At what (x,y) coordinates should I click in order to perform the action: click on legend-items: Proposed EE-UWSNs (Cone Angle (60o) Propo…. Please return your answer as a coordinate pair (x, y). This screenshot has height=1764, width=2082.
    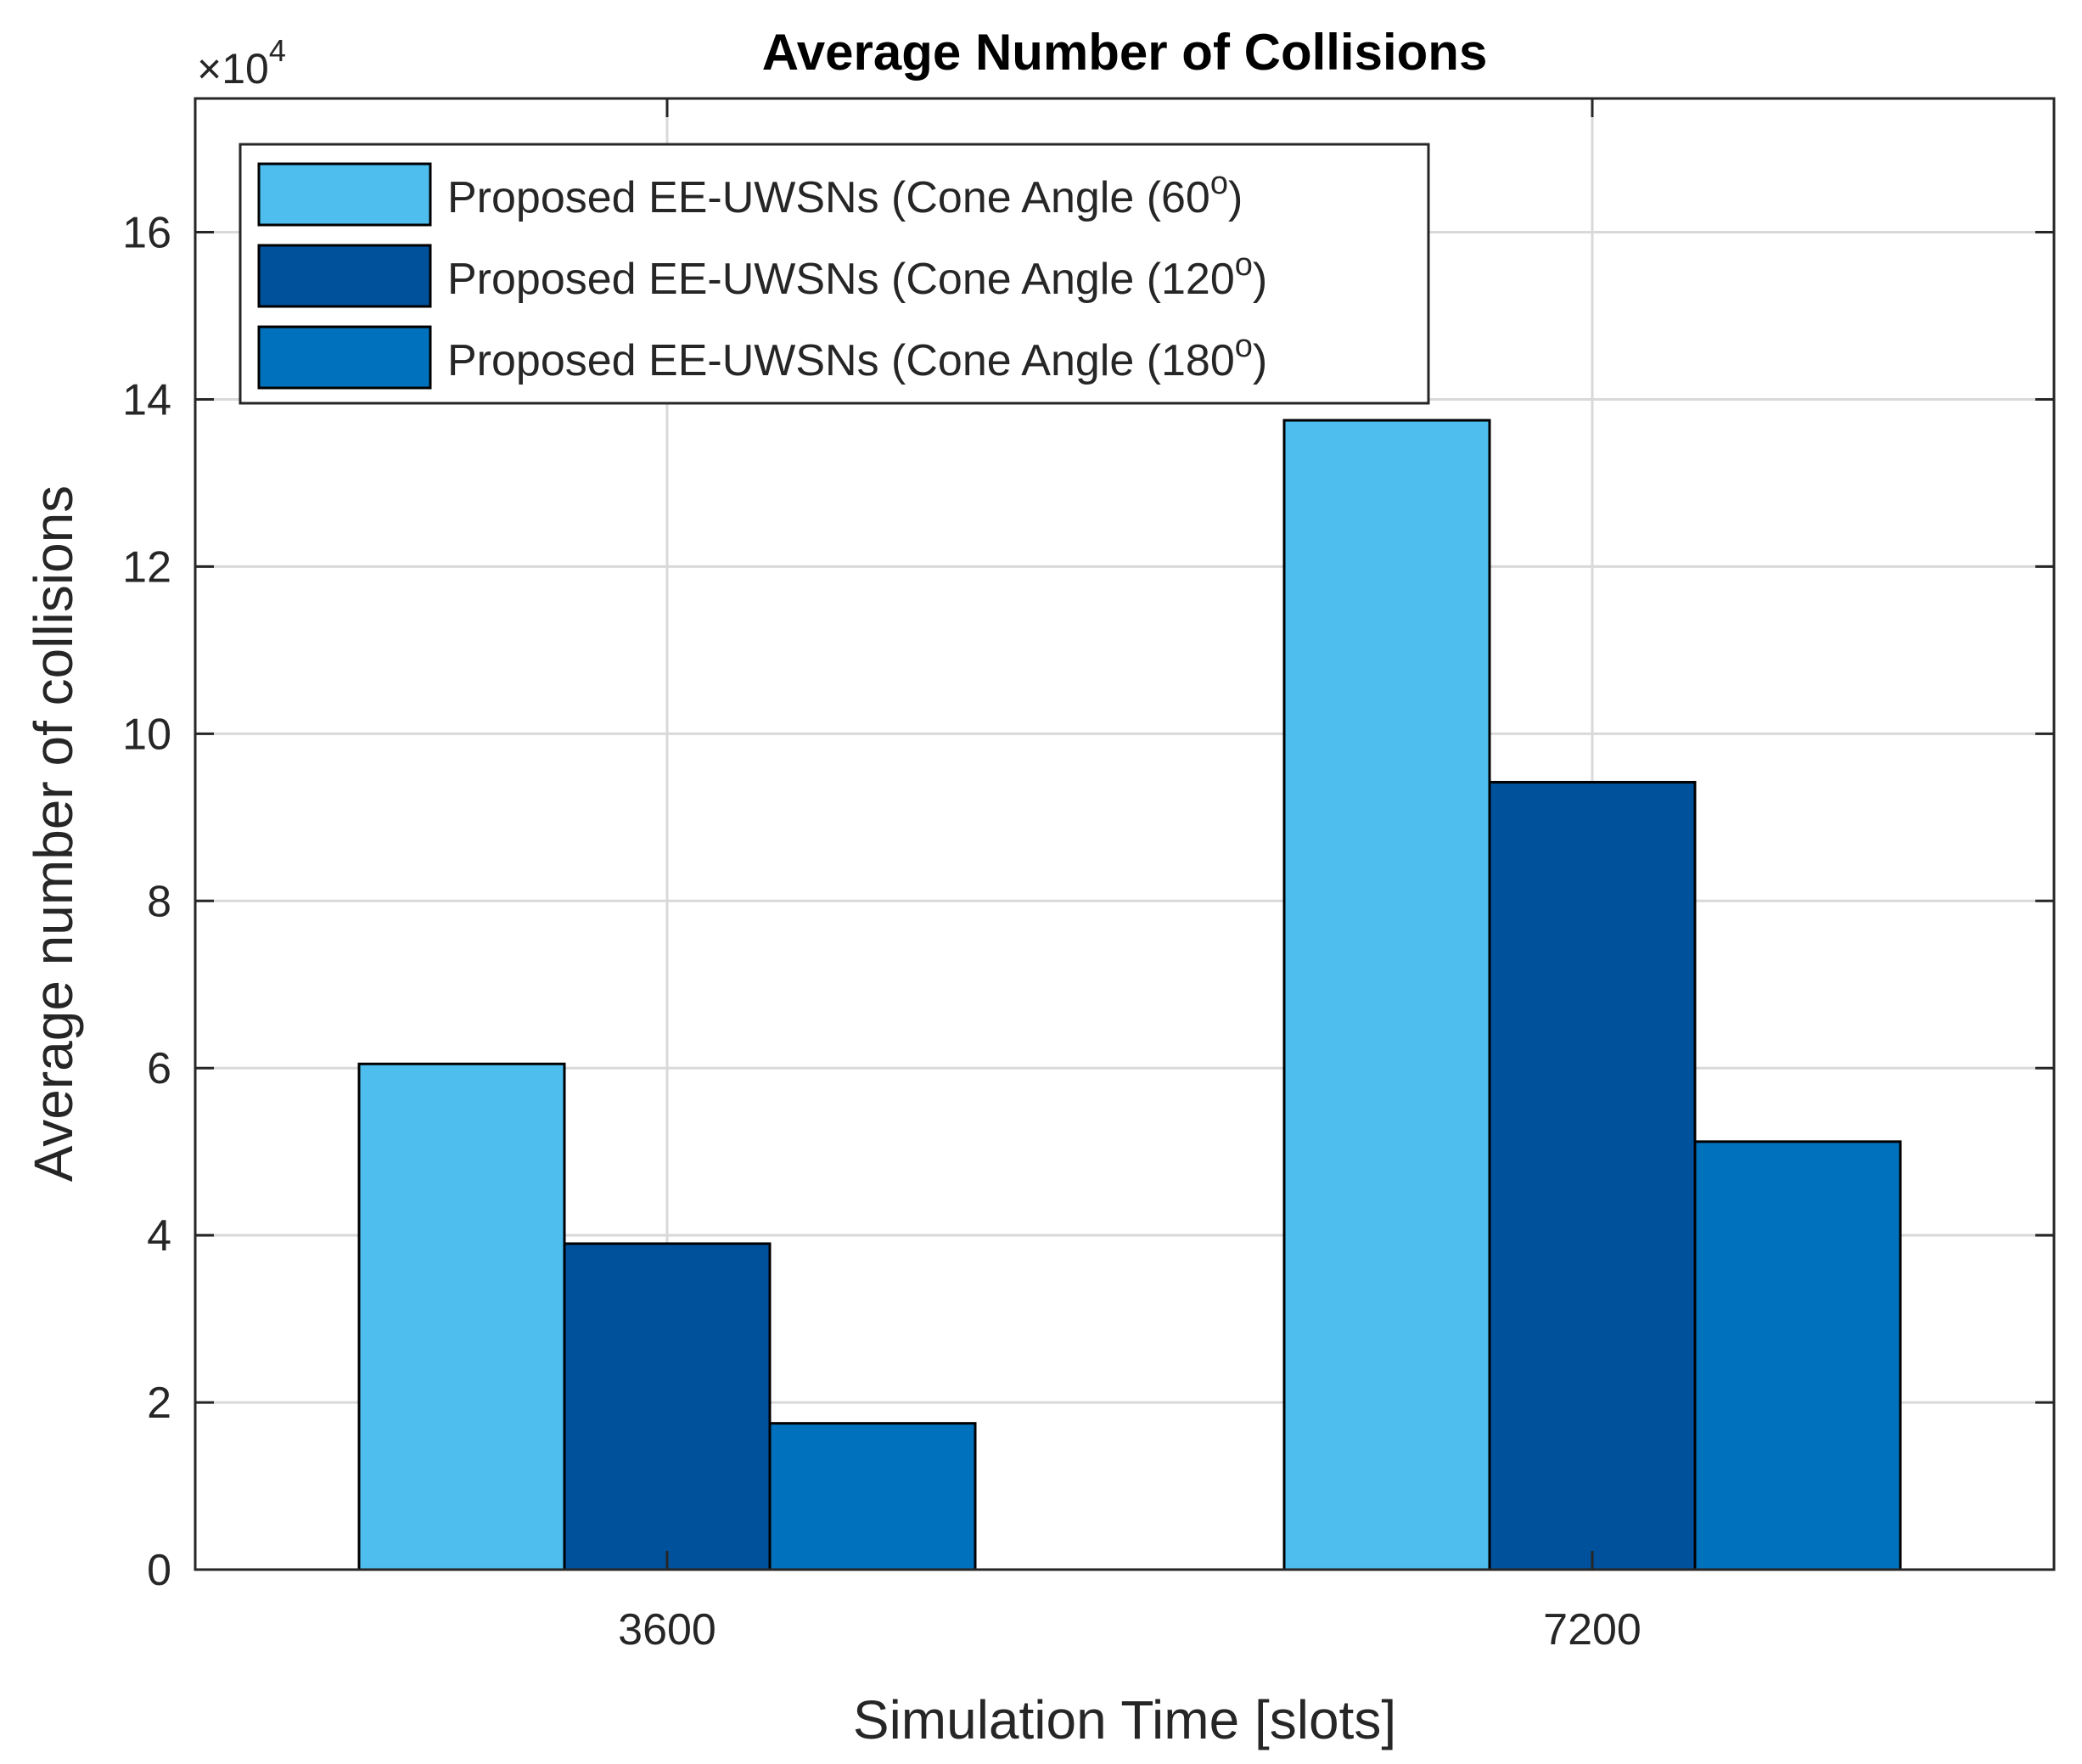
    Looking at the image, I should click on (762, 276).